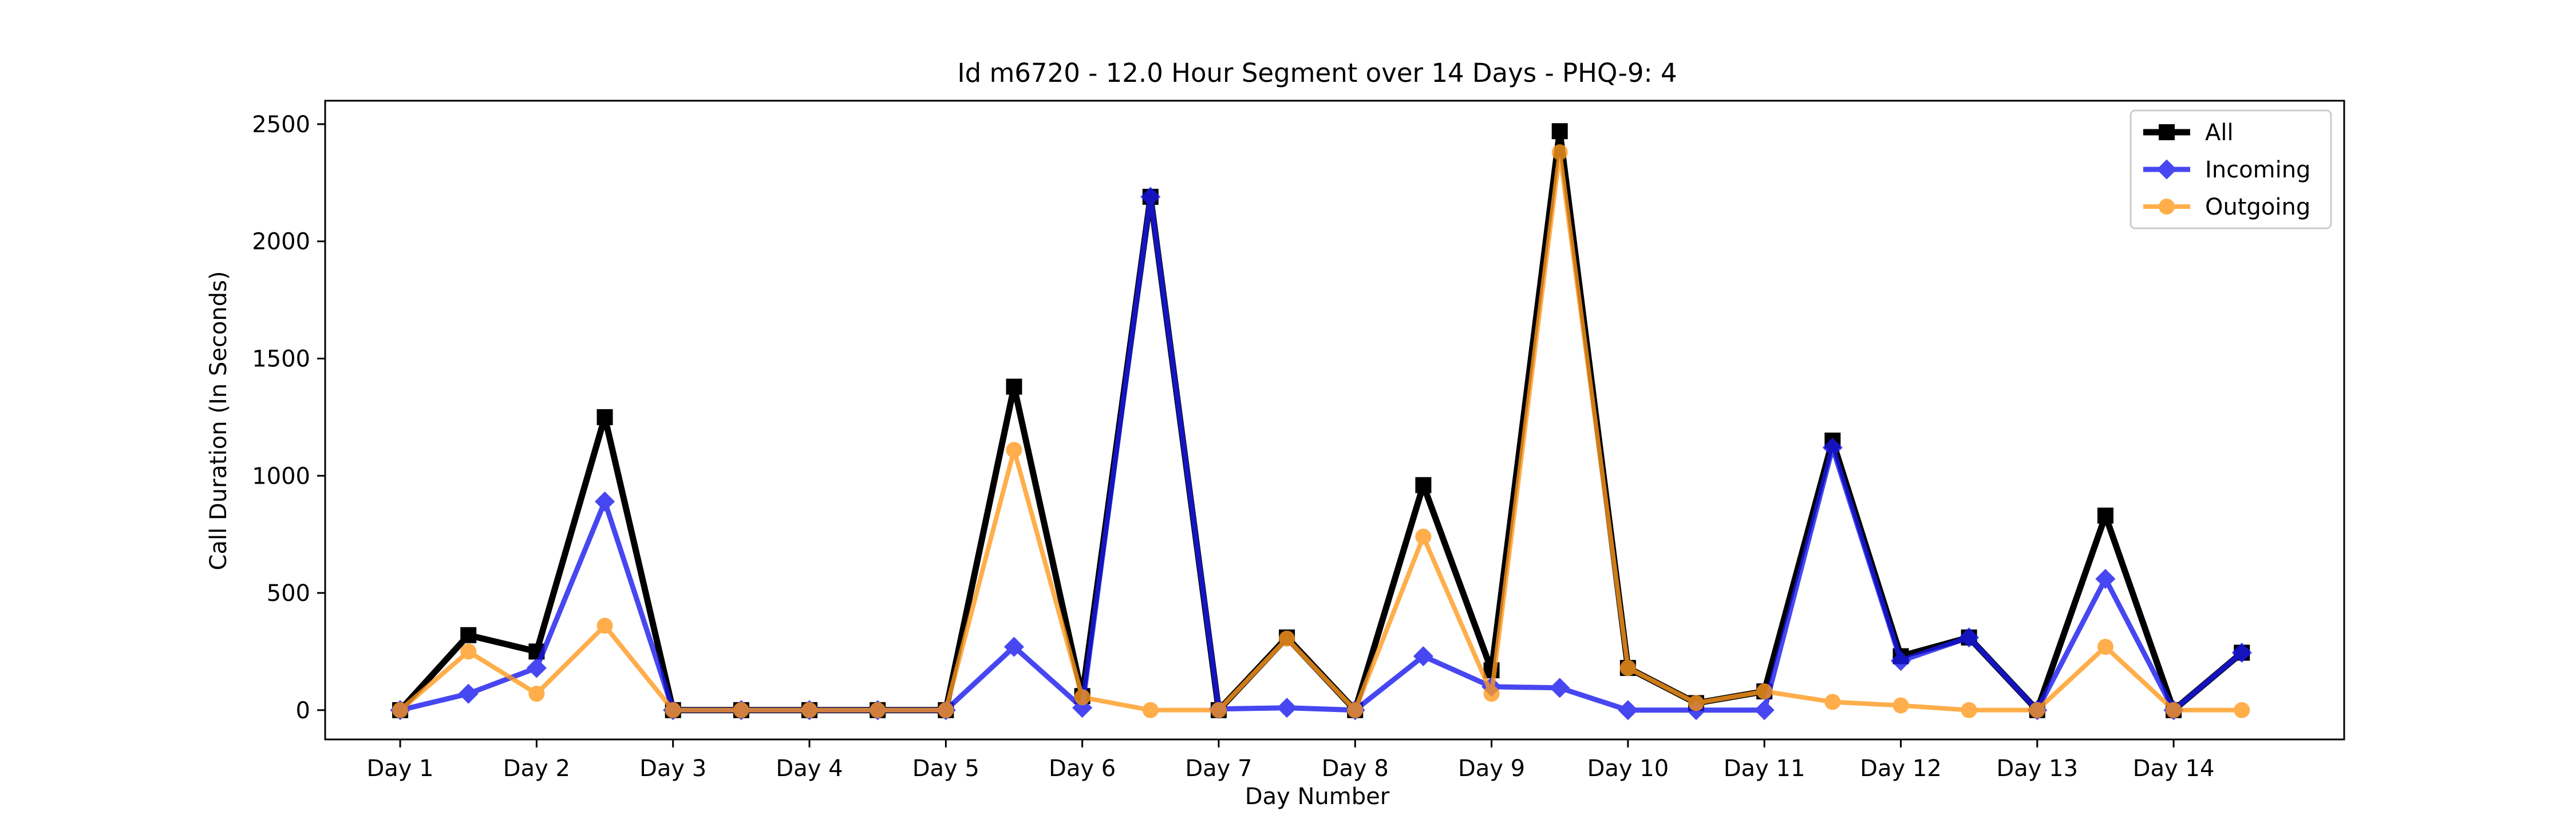 Image resolution: width=2576 pixels, height=827 pixels. I want to click on legend-marker-all, so click(2167, 132).